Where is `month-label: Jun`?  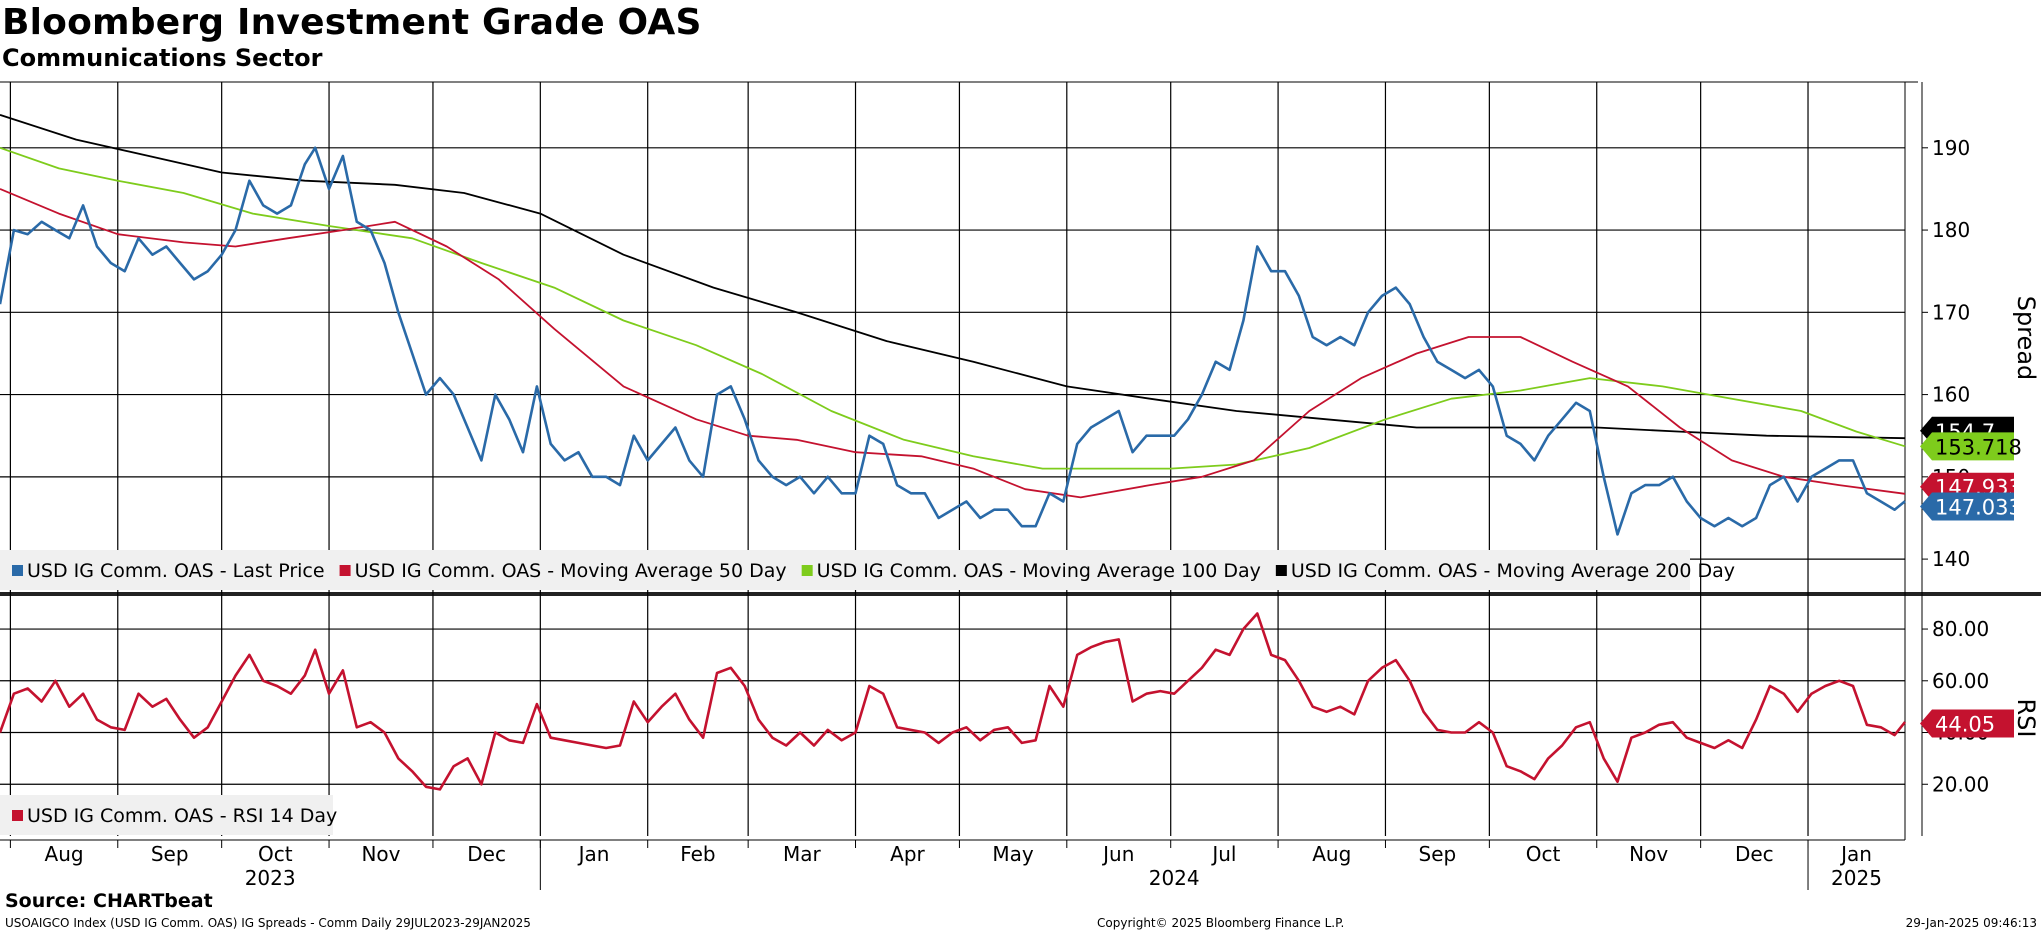 month-label: Jun is located at coordinates (1117, 854).